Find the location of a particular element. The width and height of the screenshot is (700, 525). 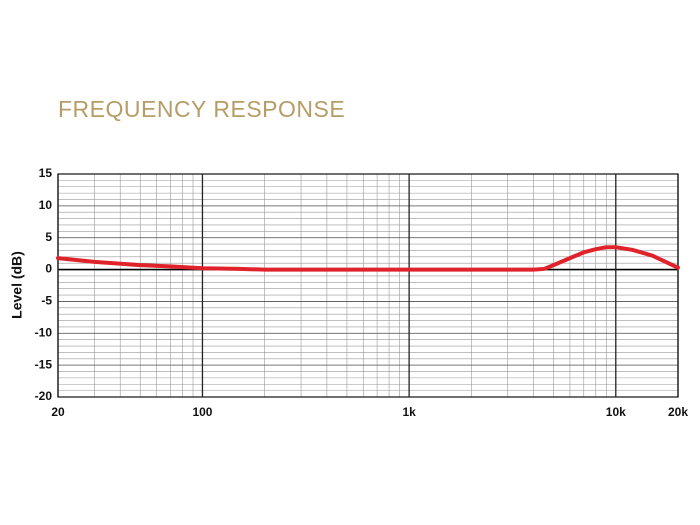

x-tick-label: 10k is located at coordinates (616, 412).